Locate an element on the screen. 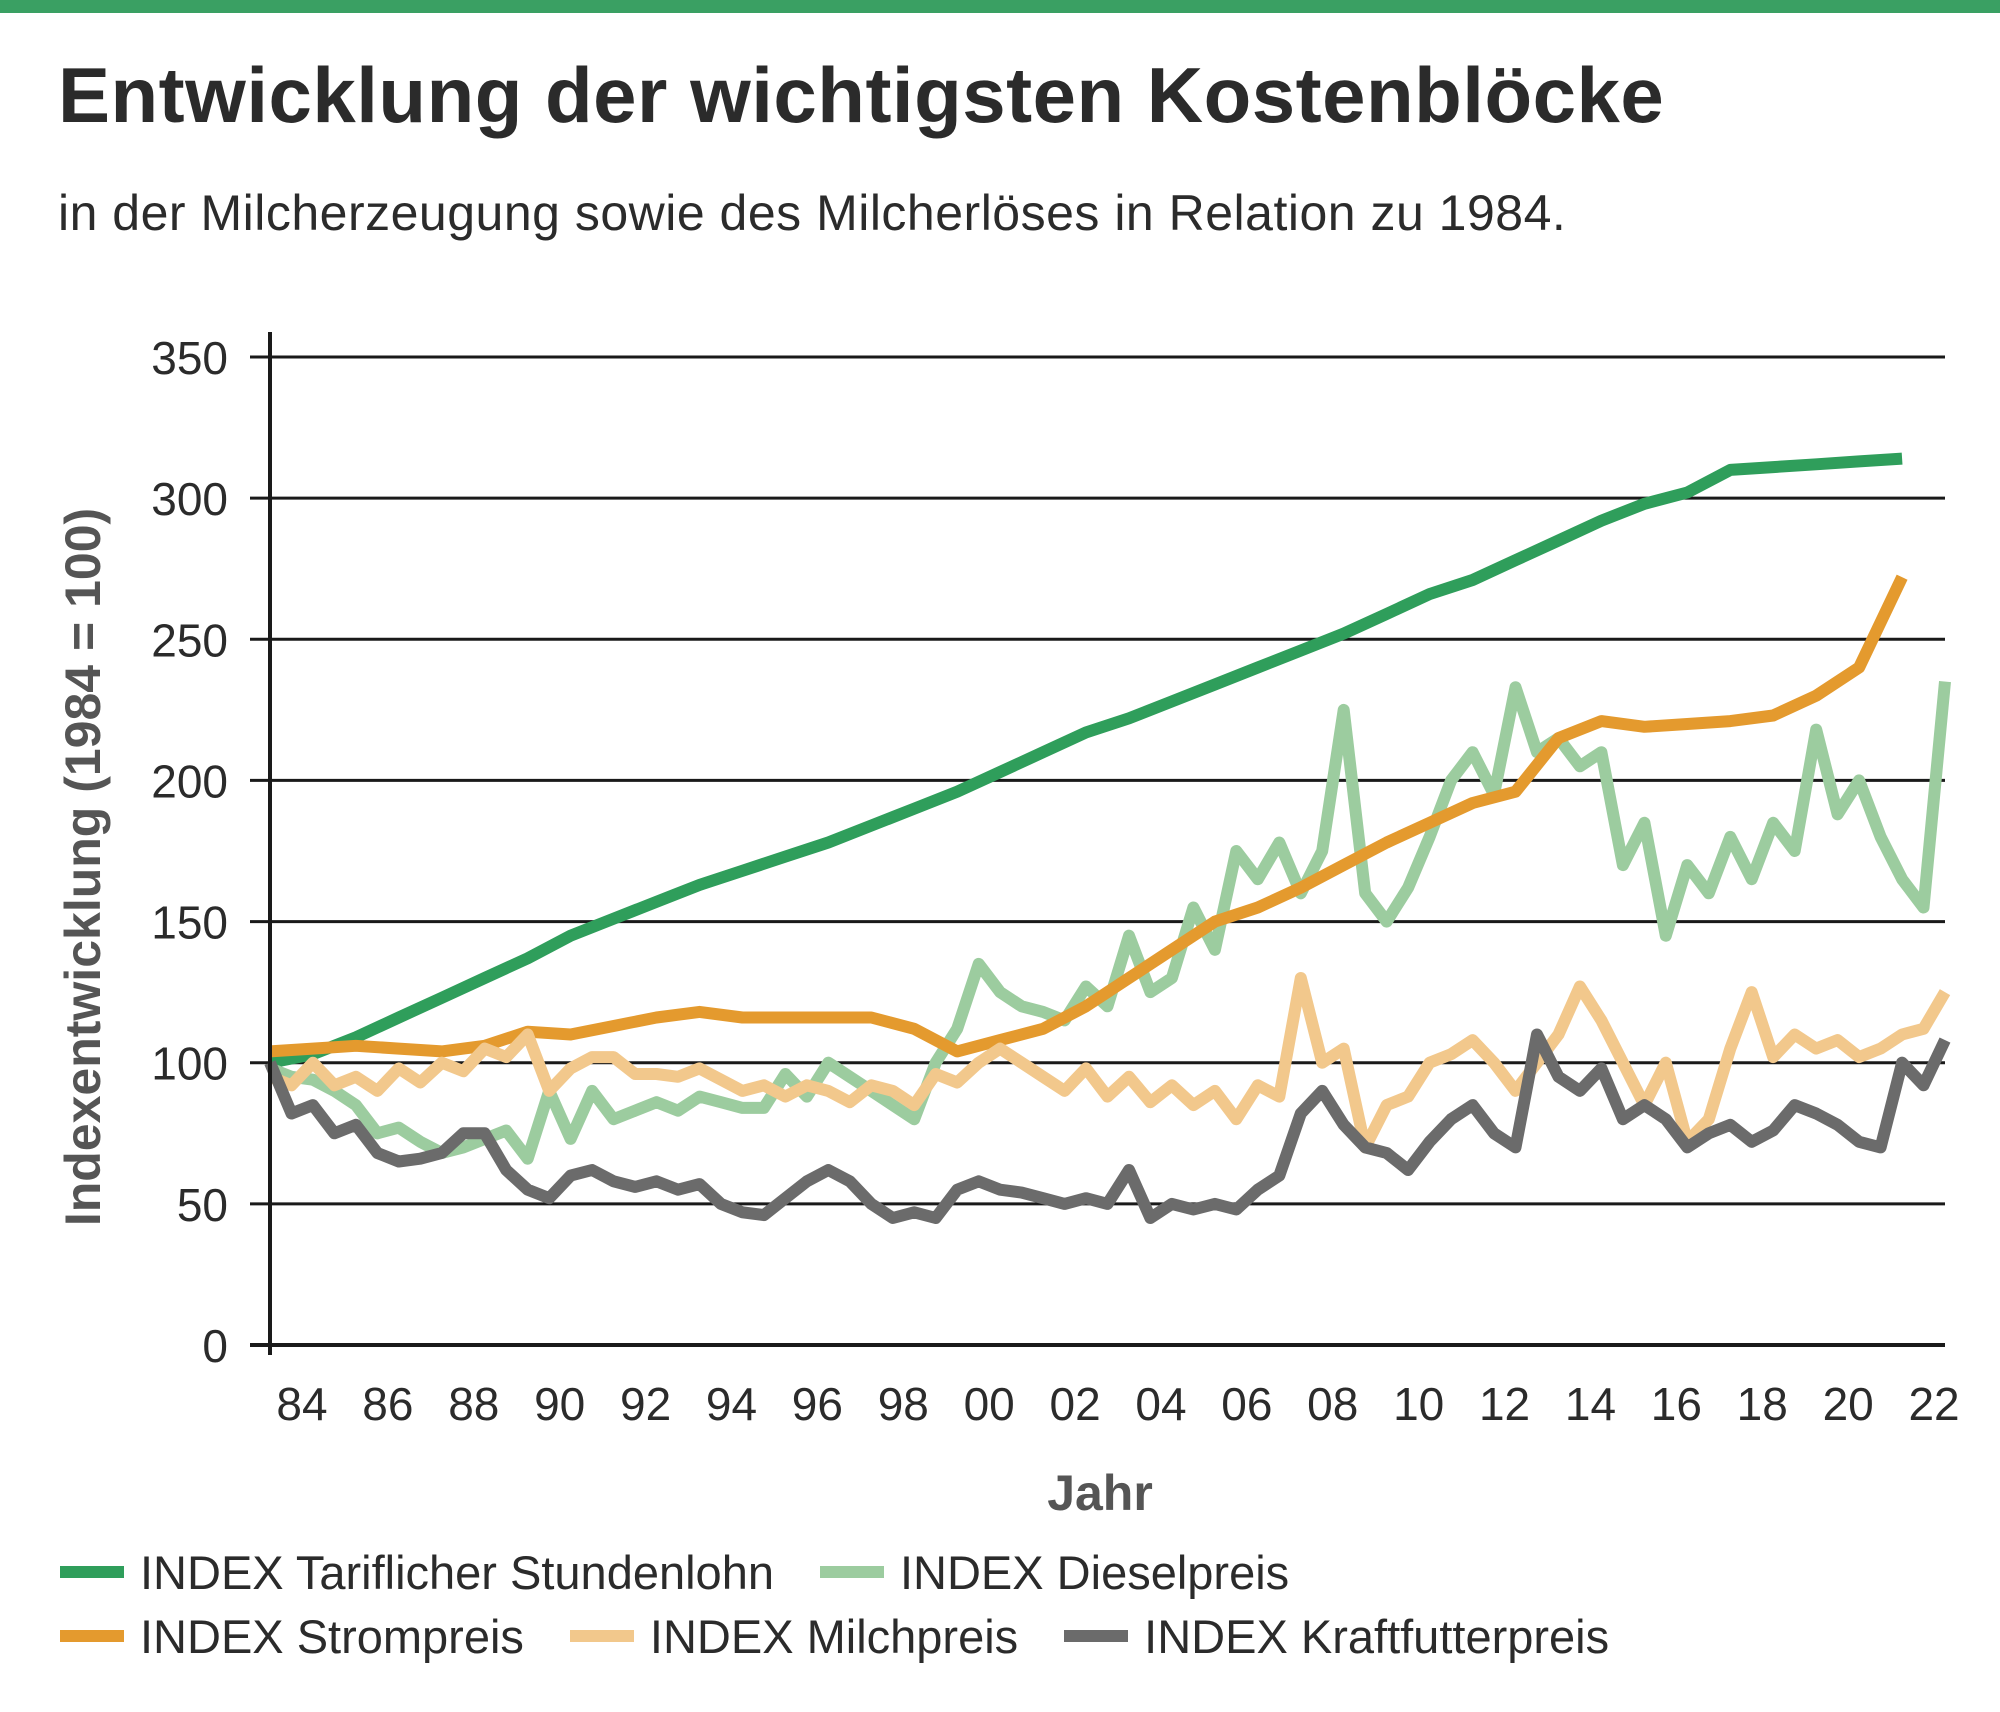  x-tick-label: 00 is located at coordinates (989, 1404).